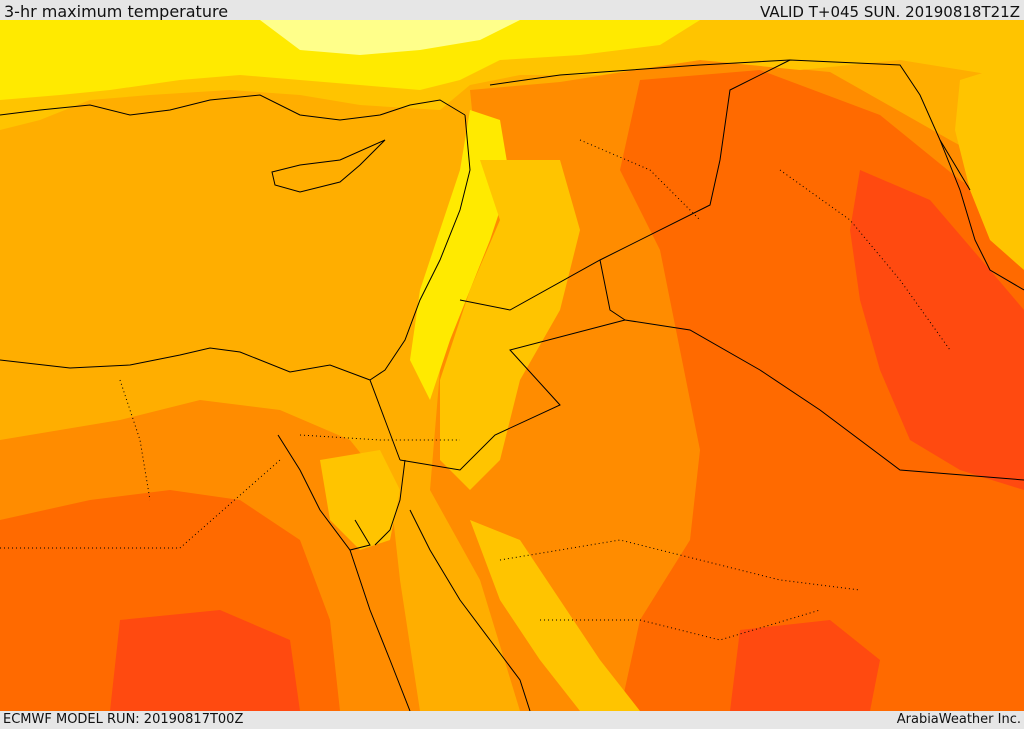 Image resolution: width=1024 pixels, height=729 pixels. What do you see at coordinates (958, 719) in the screenshot?
I see `credit-label: ArabiaWeather Inc.` at bounding box center [958, 719].